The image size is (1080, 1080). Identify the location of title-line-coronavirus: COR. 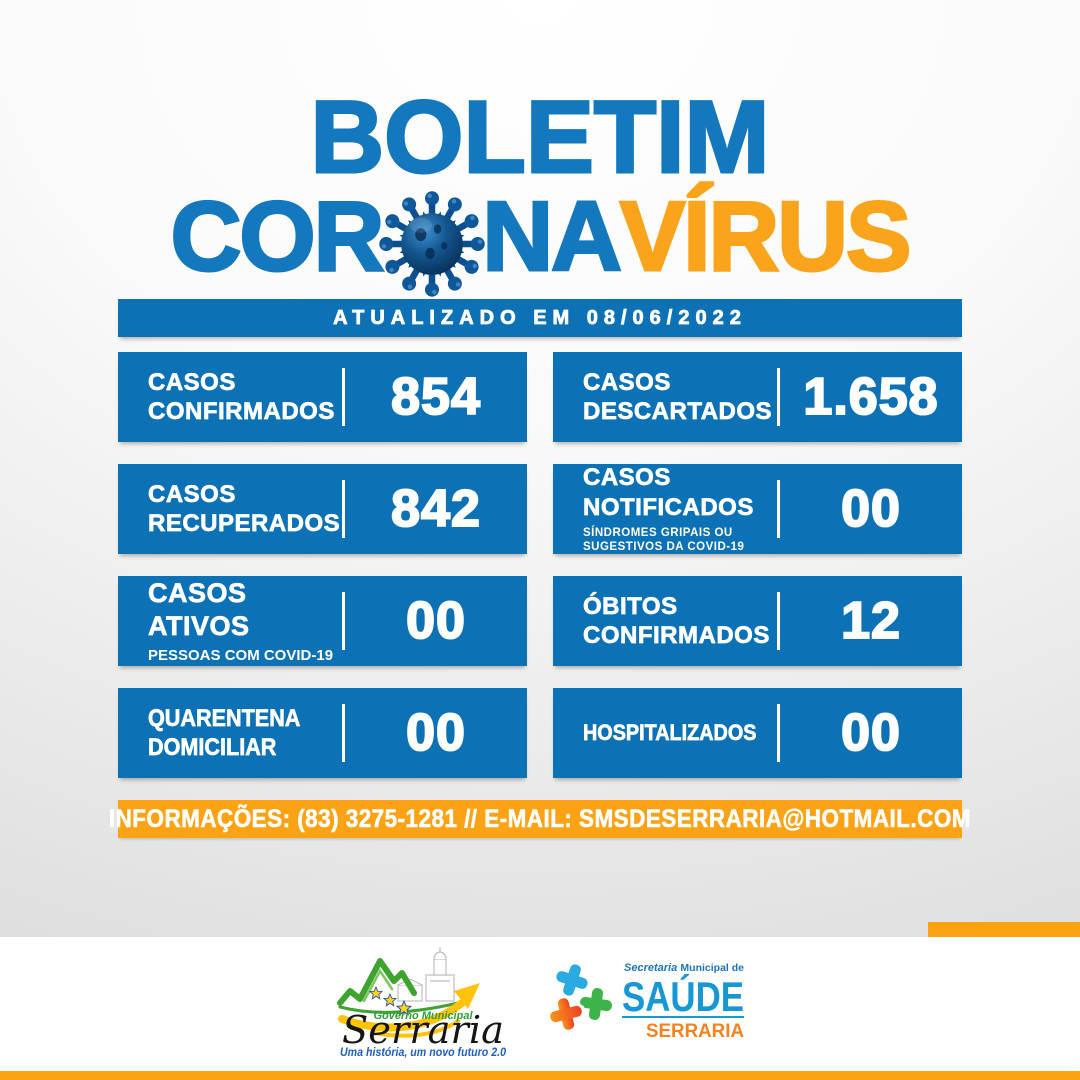
(540, 238).